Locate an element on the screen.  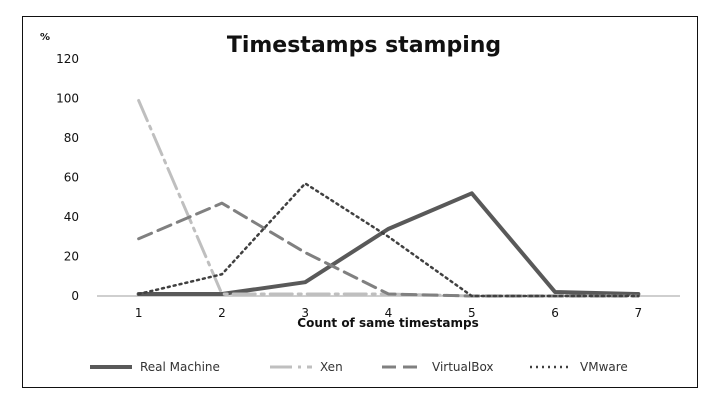
y-tick-label: 120 is located at coordinates (67, 59).